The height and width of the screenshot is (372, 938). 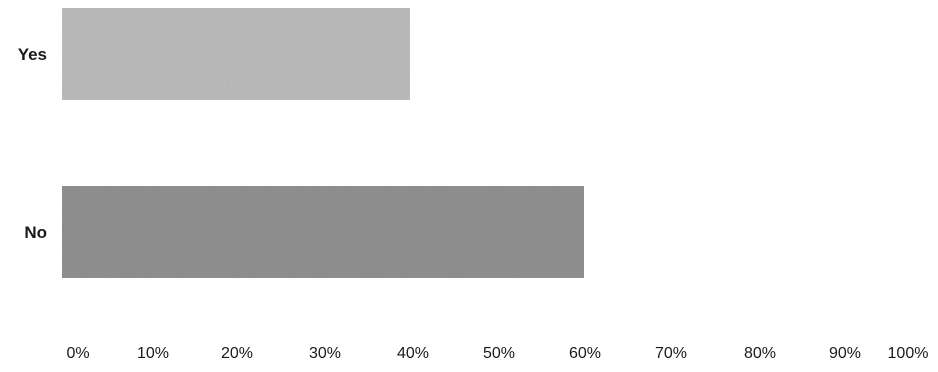 I want to click on x-tick-label: 30%, so click(x=325, y=353).